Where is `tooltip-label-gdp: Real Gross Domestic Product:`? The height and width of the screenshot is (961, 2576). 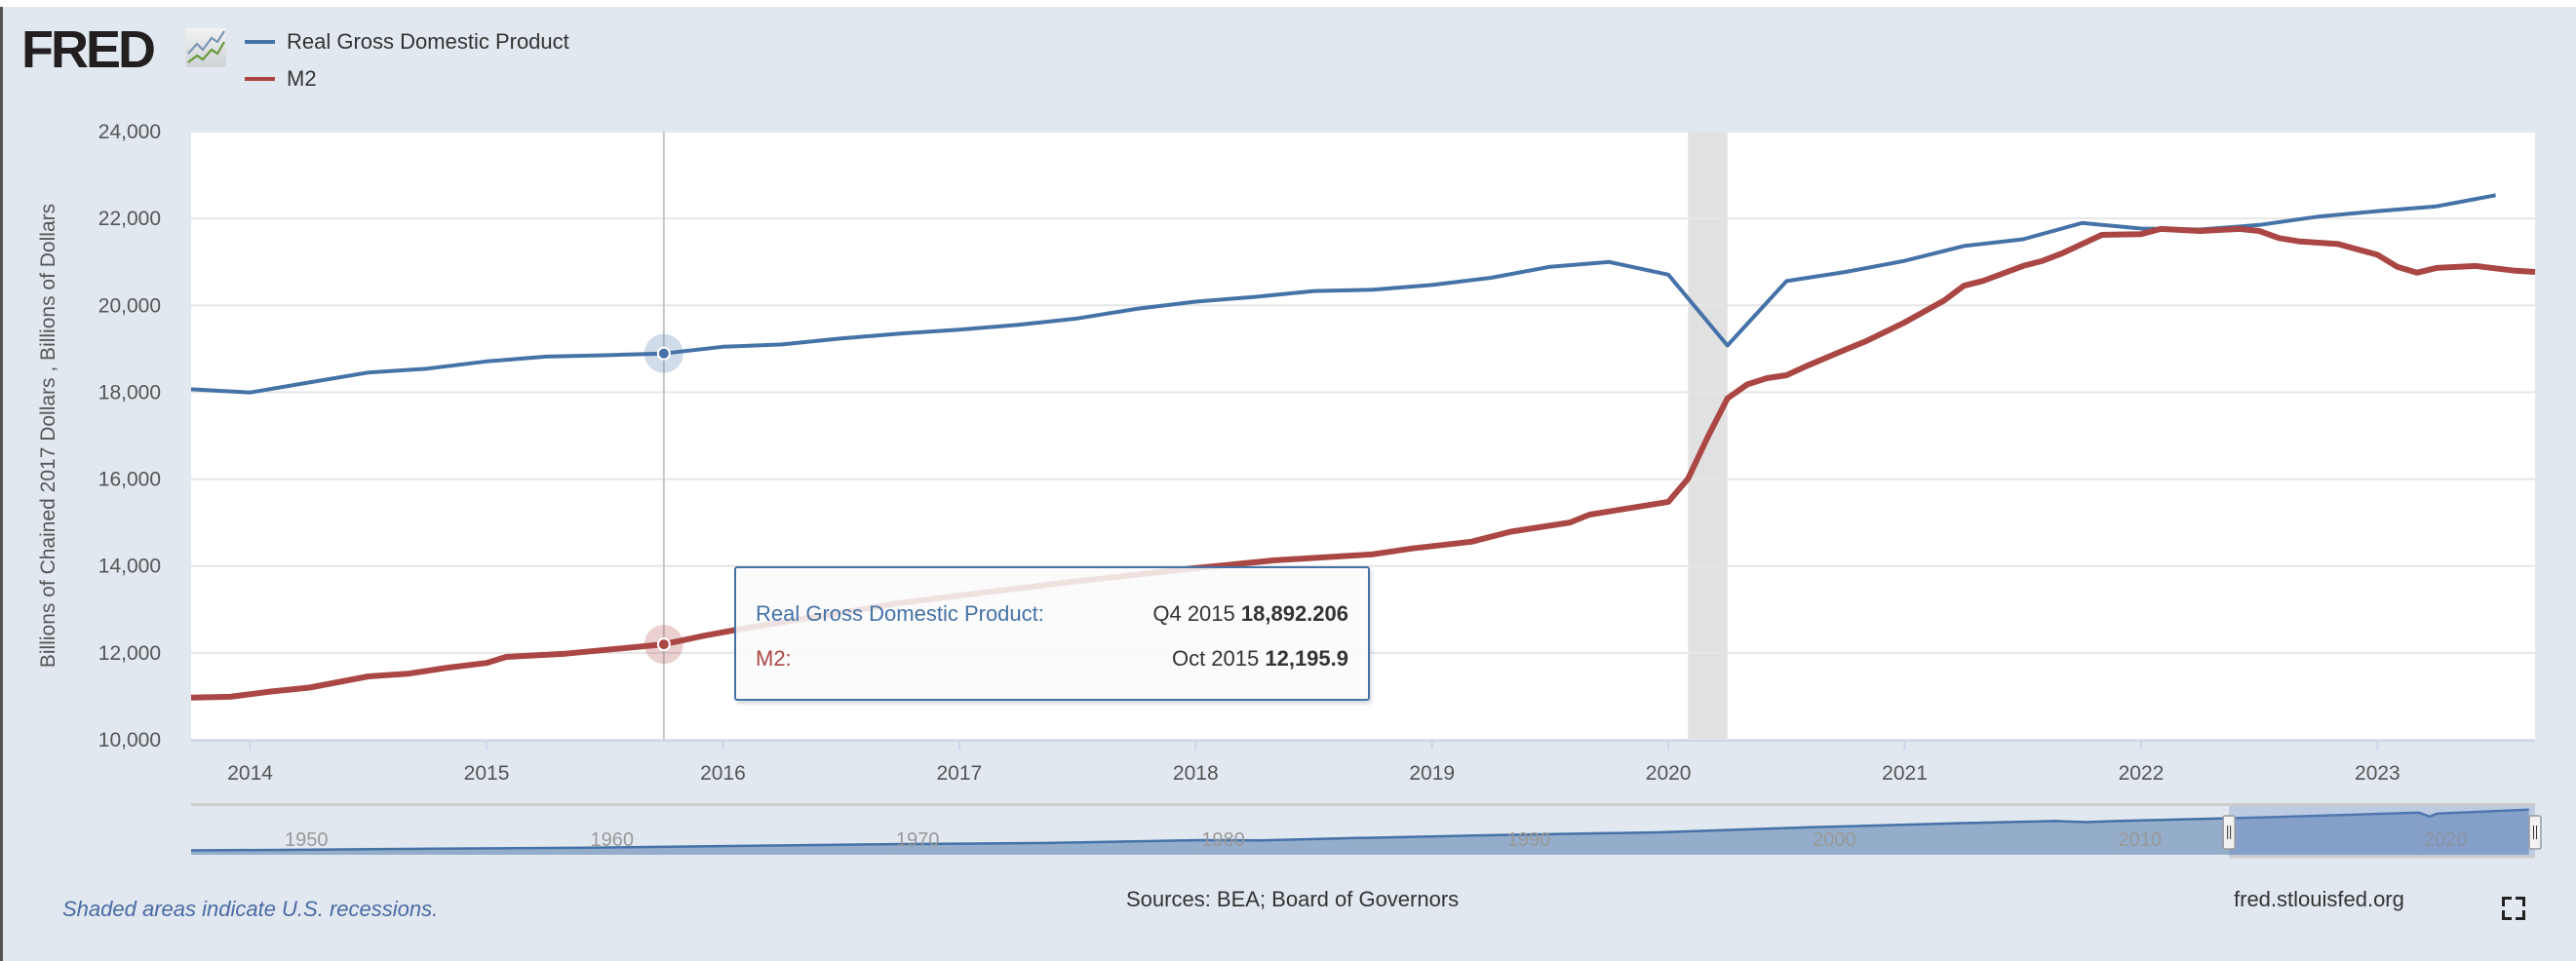 tooltip-label-gdp: Real Gross Domestic Product: is located at coordinates (900, 613).